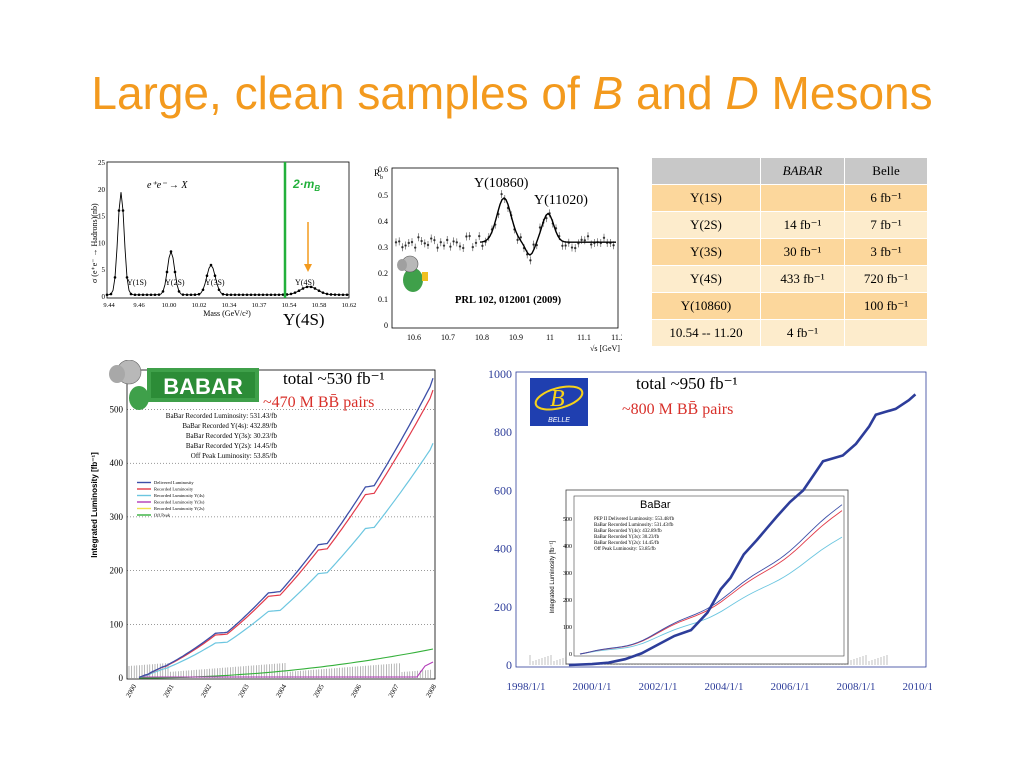 The width and height of the screenshot is (1024, 768). Describe the element at coordinates (628, 531) in the screenshot. I see `inset-stat-line: BaBar Recorded Y(4s): 432.89/fb` at that location.